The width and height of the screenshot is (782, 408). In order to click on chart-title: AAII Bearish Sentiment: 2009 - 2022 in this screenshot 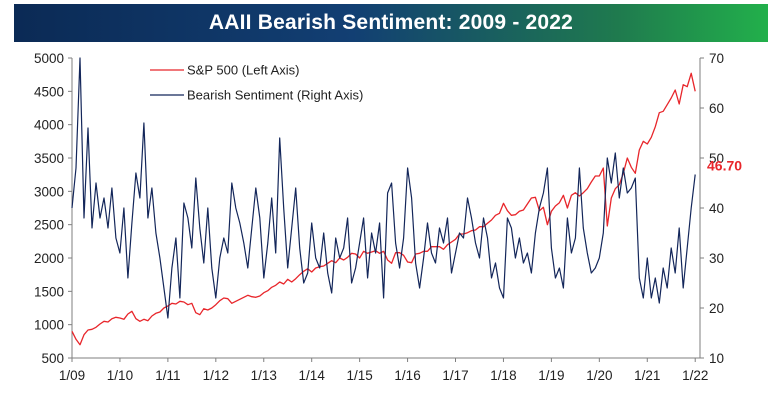, I will do `click(391, 22)`.